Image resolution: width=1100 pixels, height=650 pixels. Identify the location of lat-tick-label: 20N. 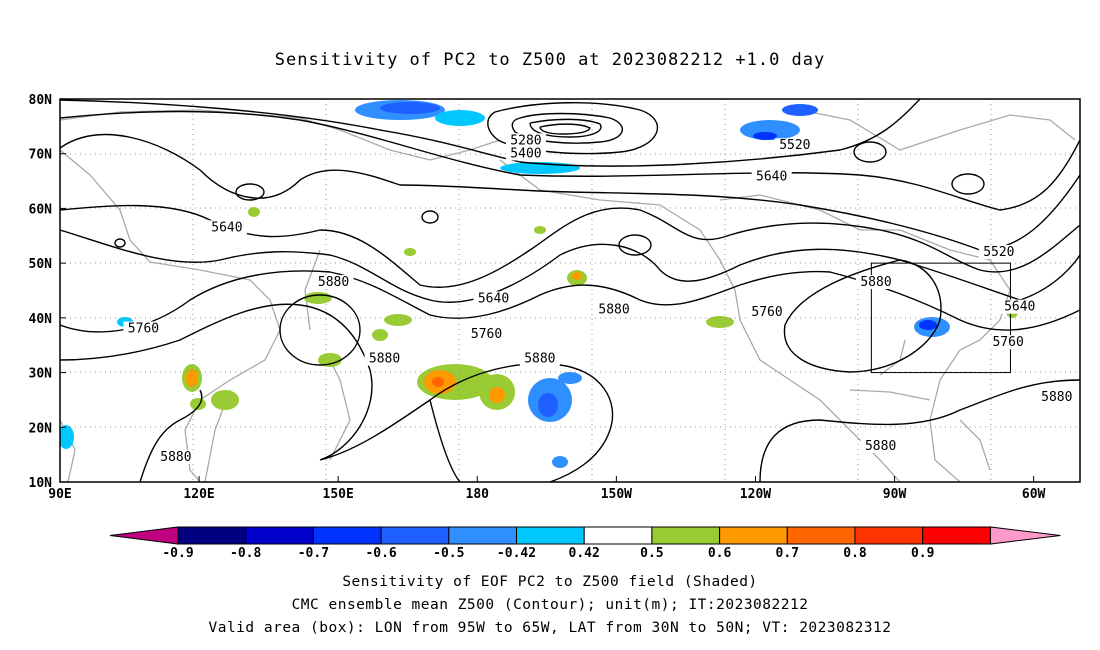
(41, 428).